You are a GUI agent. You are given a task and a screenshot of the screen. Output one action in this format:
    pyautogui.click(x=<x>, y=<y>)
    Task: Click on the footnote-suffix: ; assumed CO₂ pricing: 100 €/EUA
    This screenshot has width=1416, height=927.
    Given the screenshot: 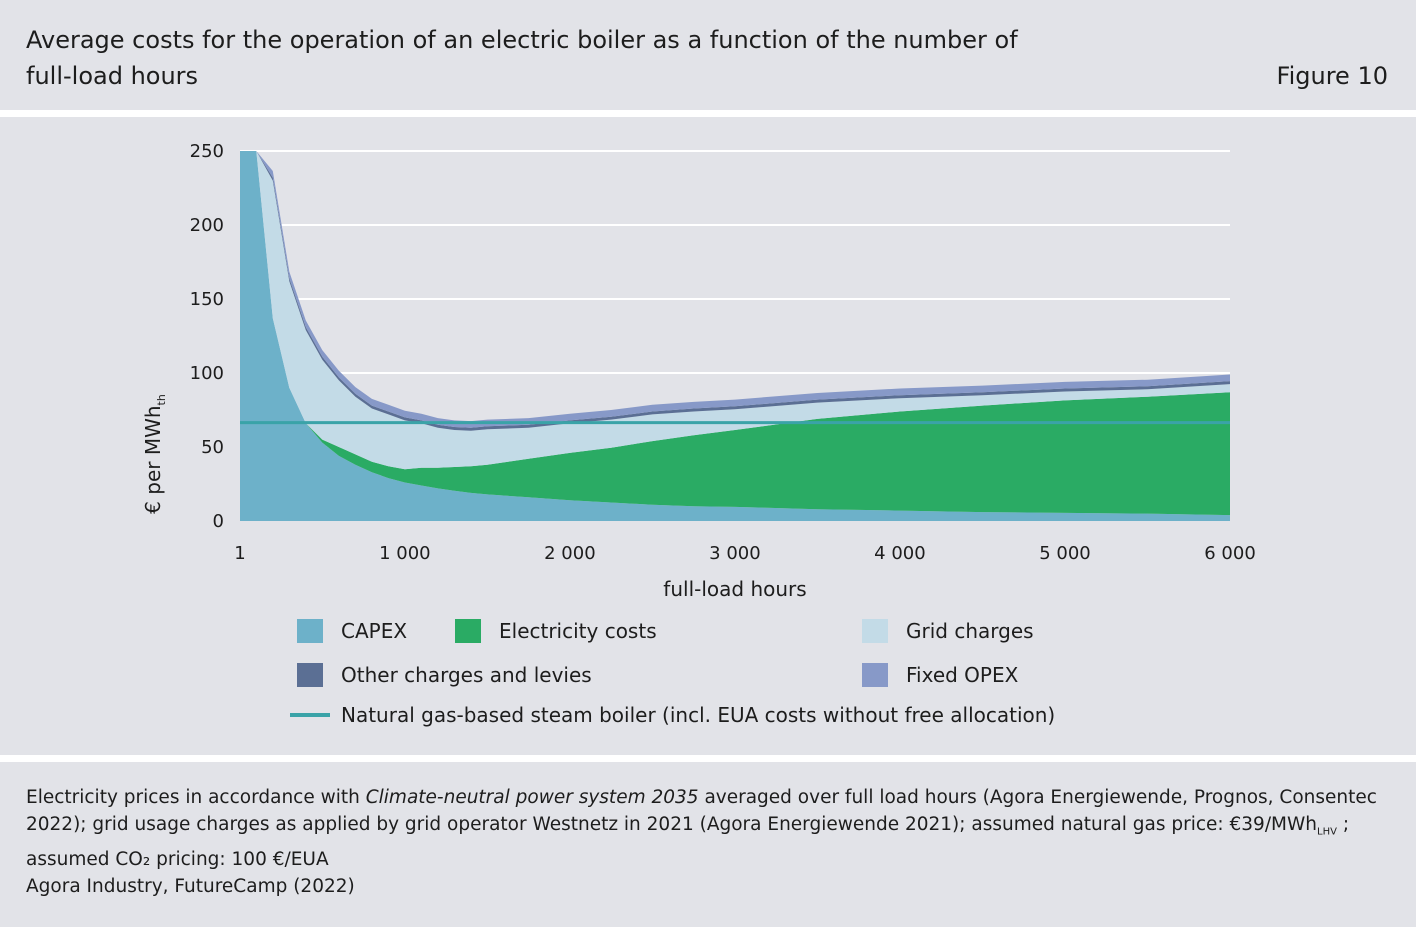 What is the action you would take?
    pyautogui.click(x=688, y=842)
    